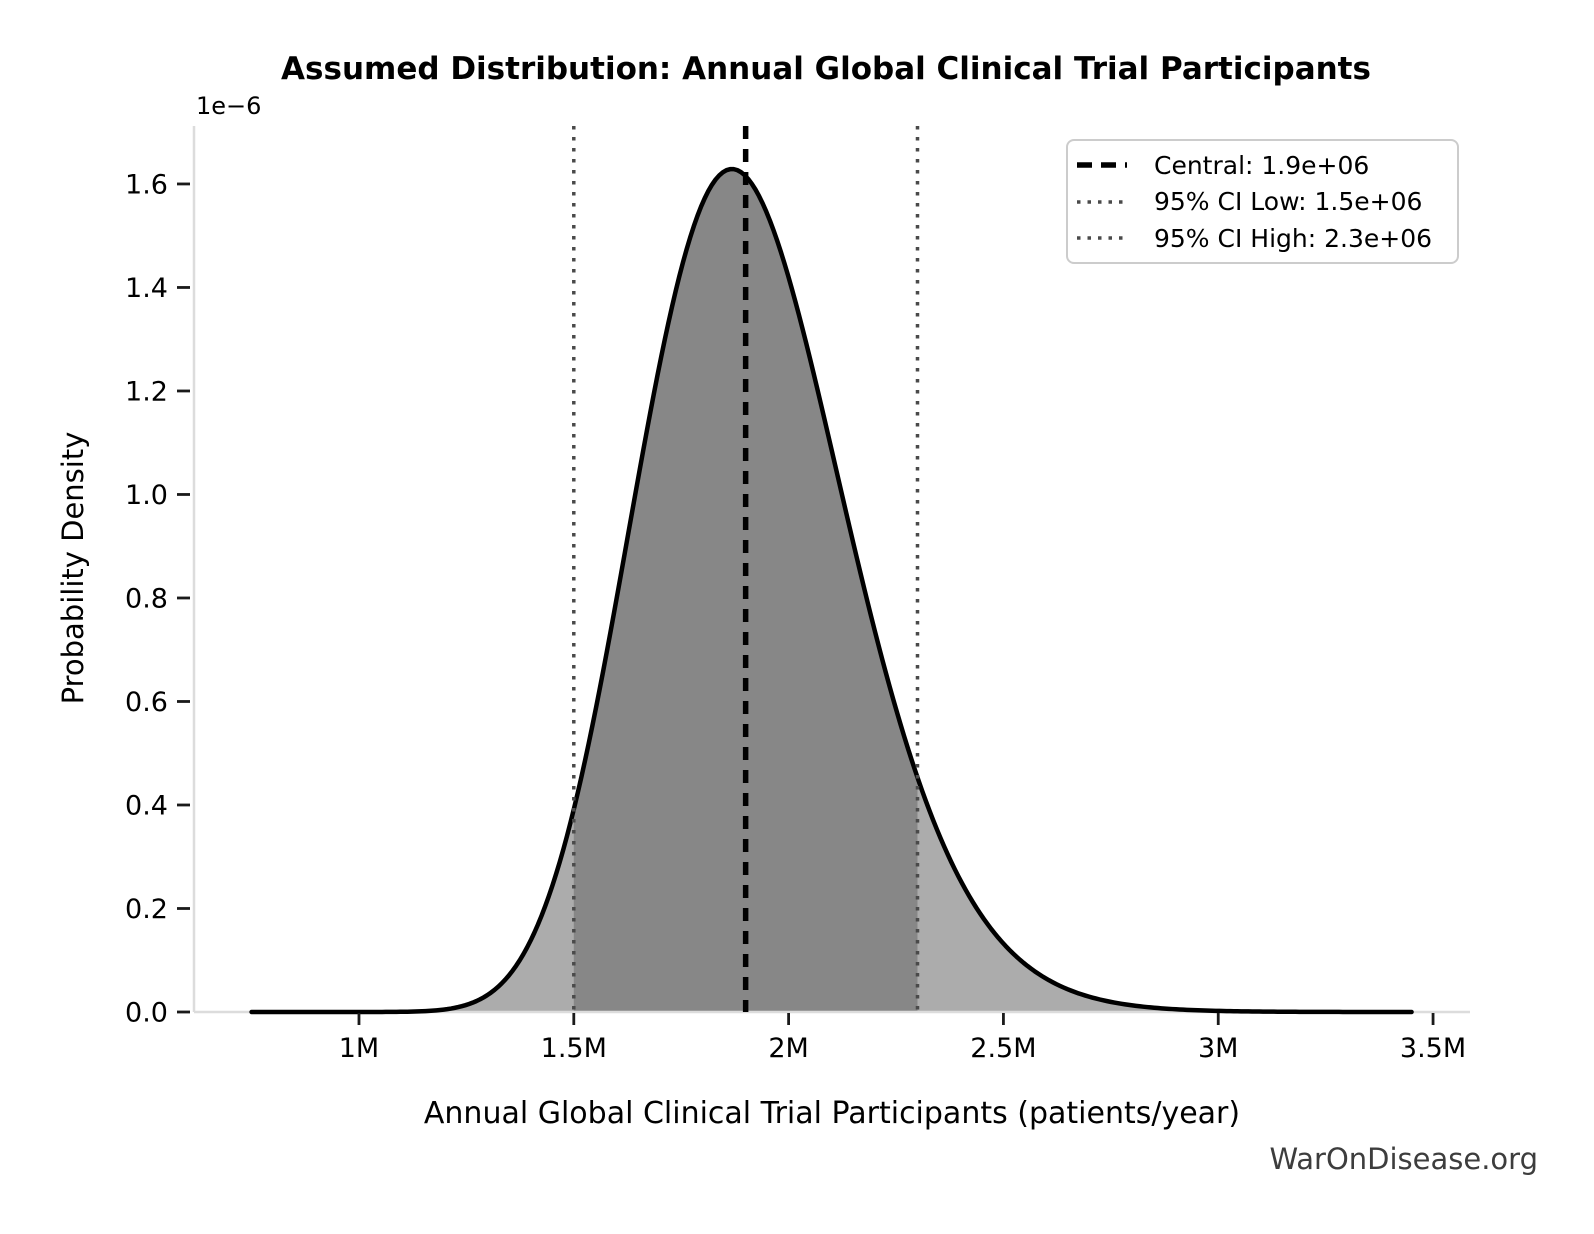 Image resolution: width=1594 pixels, height=1234 pixels. Describe the element at coordinates (146, 909) in the screenshot. I see `y-tick-label: 0.2` at that location.